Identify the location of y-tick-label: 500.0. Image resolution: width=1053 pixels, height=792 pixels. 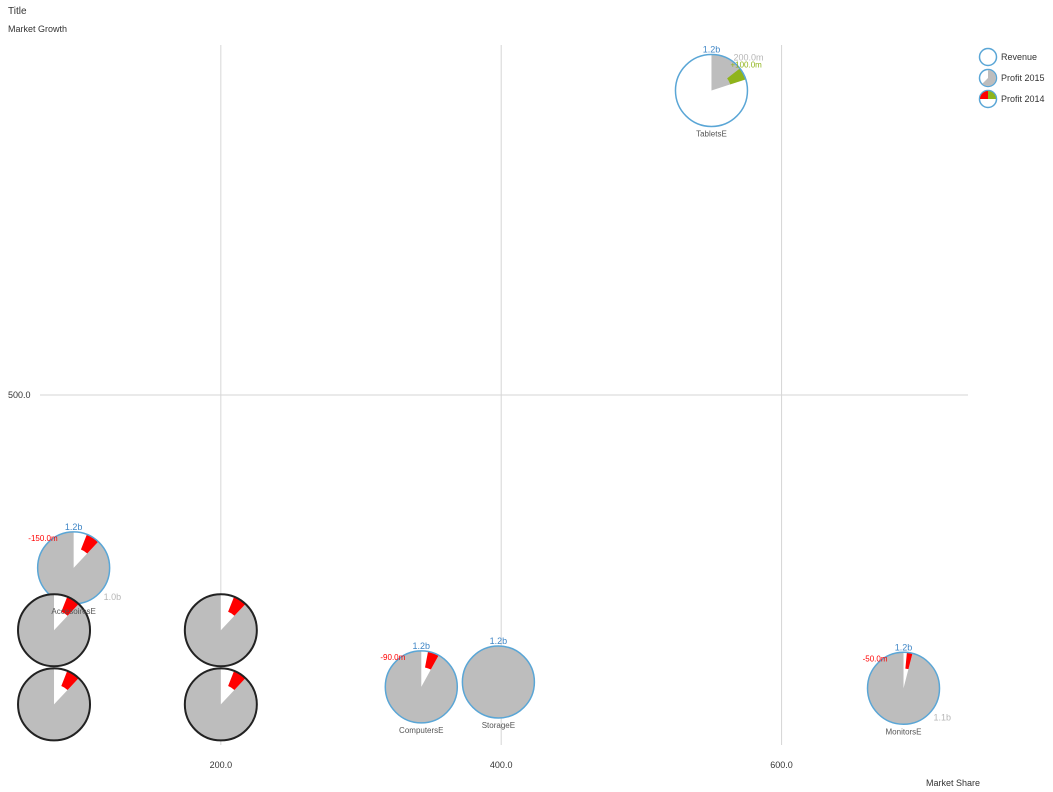
(19, 395).